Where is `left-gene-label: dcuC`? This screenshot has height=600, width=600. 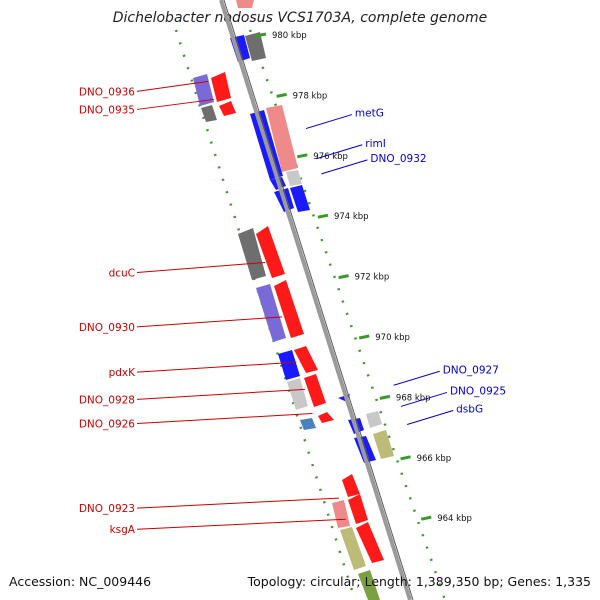
left-gene-label: dcuC is located at coordinates (122, 274).